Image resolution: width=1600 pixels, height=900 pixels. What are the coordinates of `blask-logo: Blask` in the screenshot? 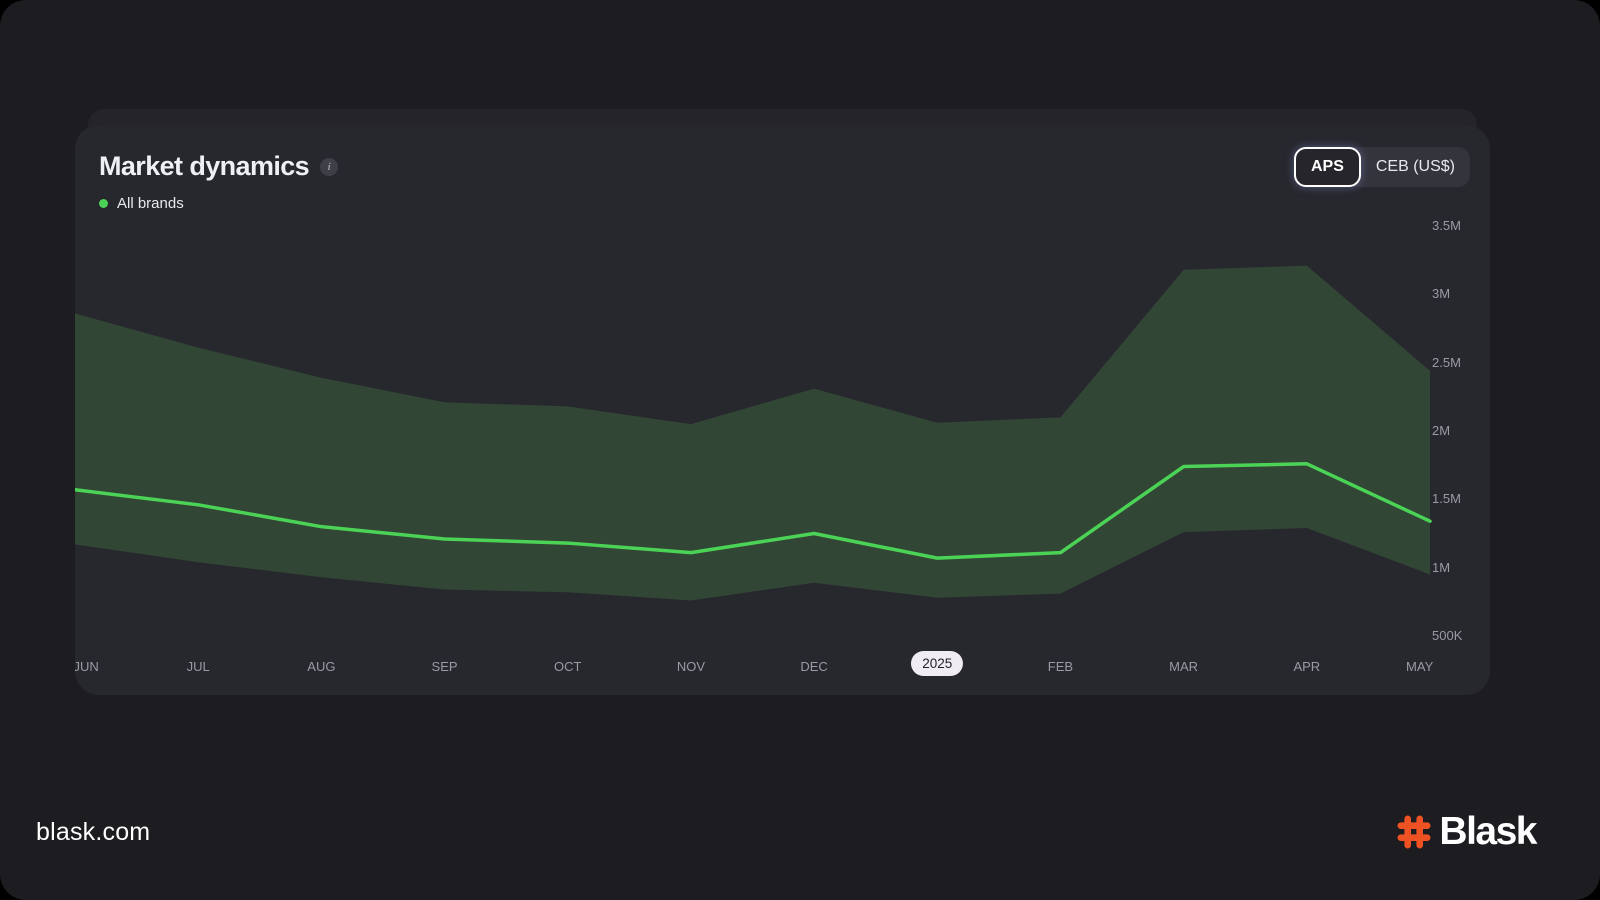 It's located at (1466, 832).